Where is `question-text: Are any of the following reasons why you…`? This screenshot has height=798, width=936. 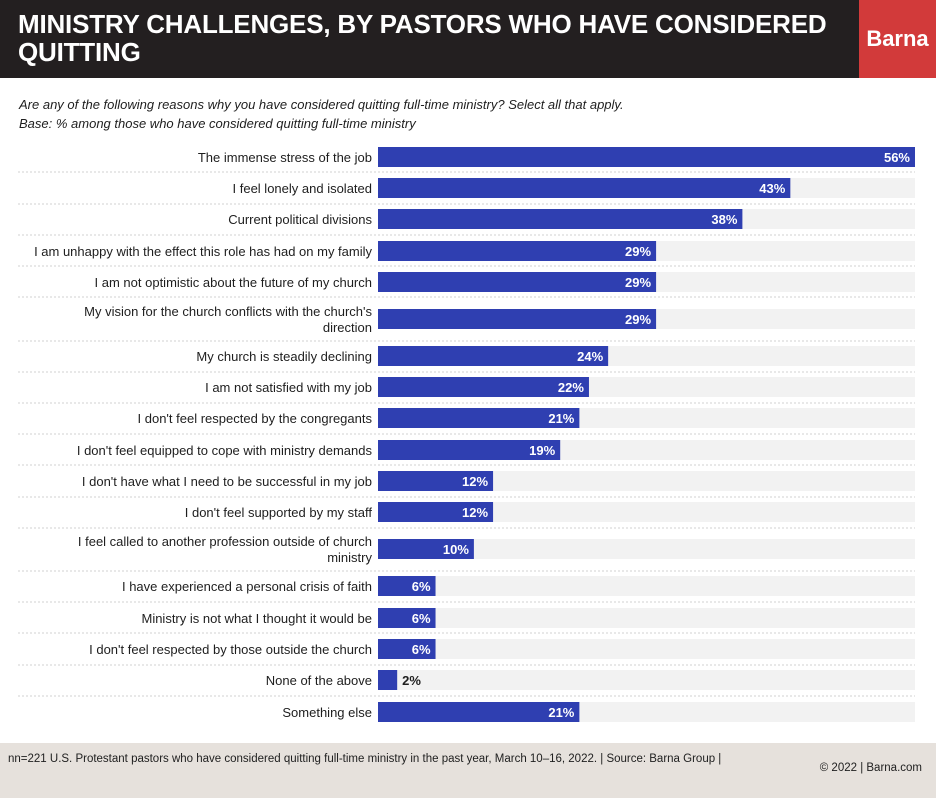 question-text: Are any of the following reasons why you… is located at coordinates (469, 114).